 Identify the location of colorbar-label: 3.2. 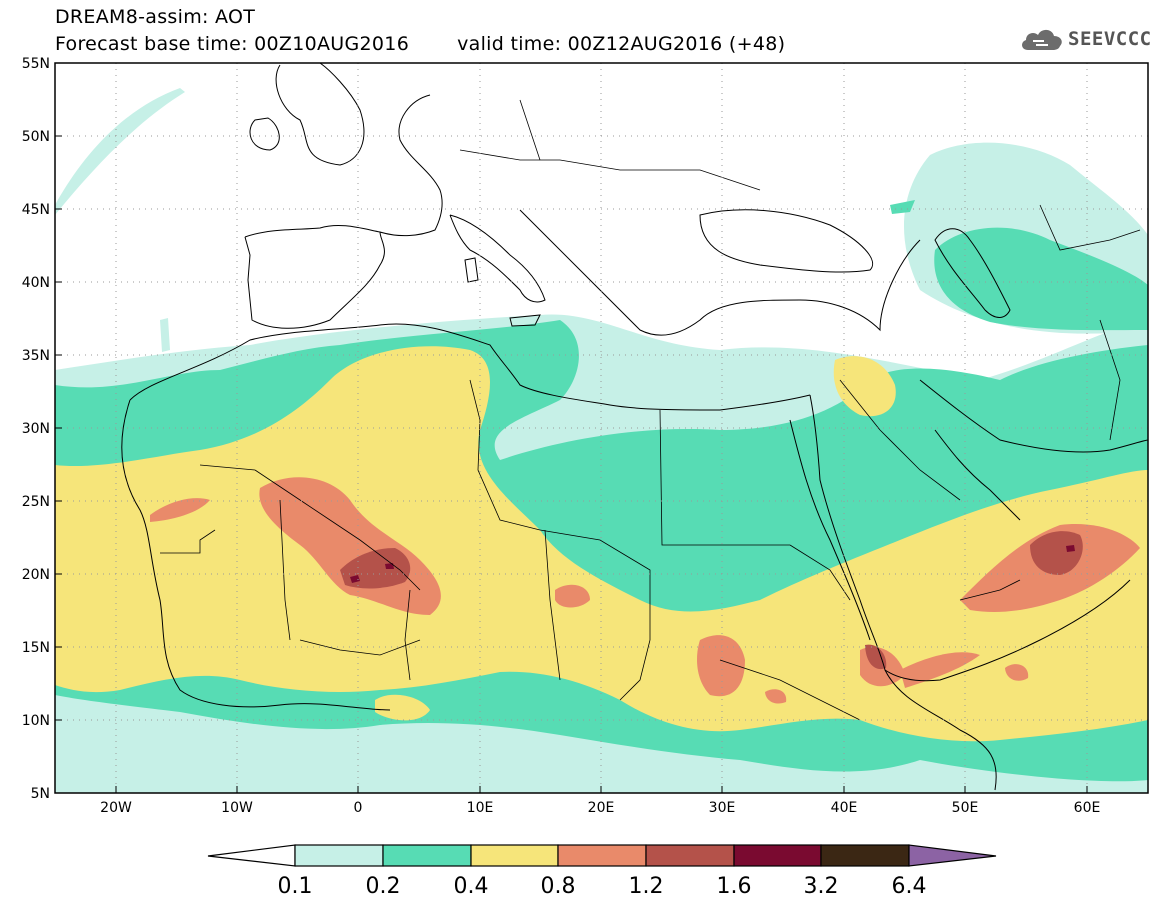
(821, 886).